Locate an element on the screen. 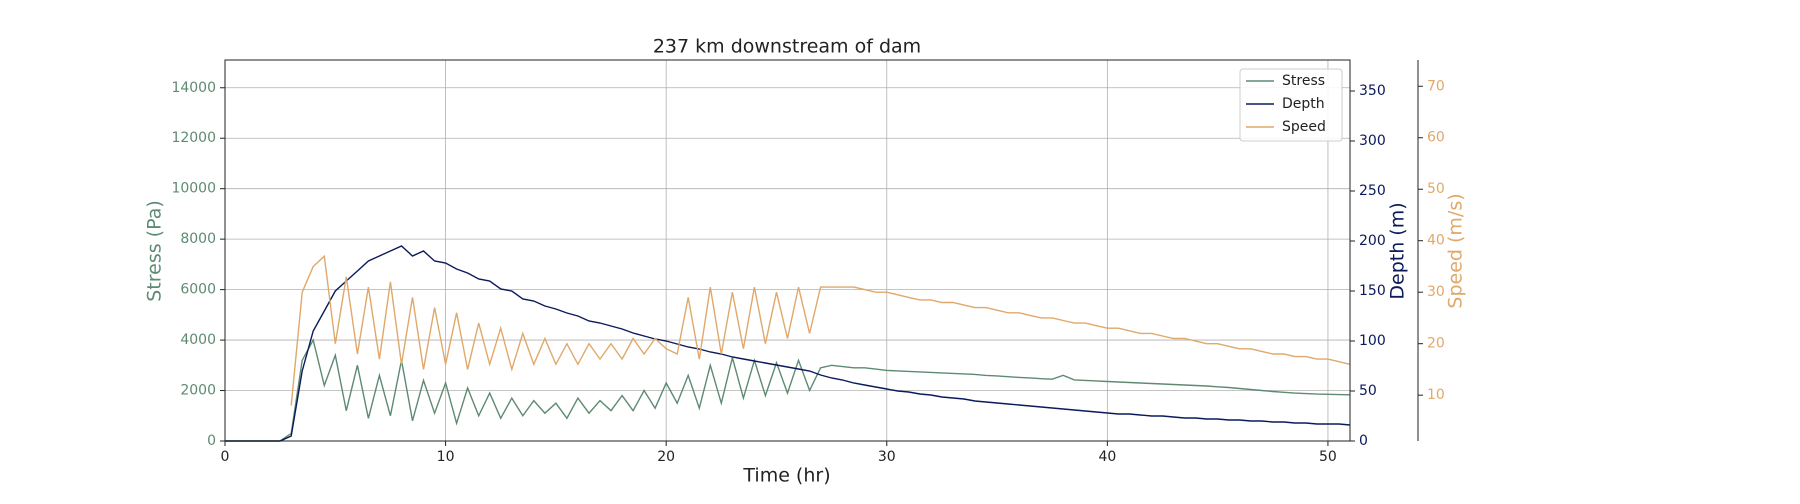 The height and width of the screenshot is (504, 1800). y-tick-label: 2000 is located at coordinates (198, 391).